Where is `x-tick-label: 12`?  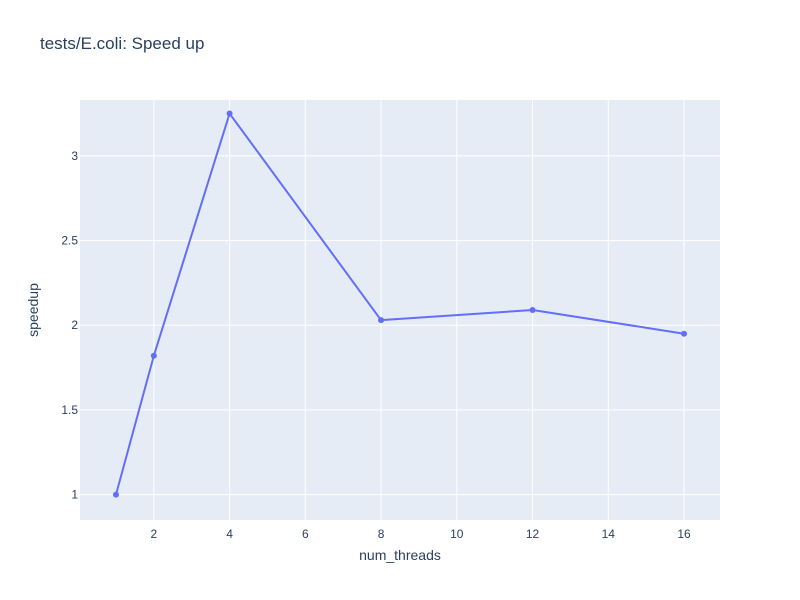 x-tick-label: 12 is located at coordinates (533, 534).